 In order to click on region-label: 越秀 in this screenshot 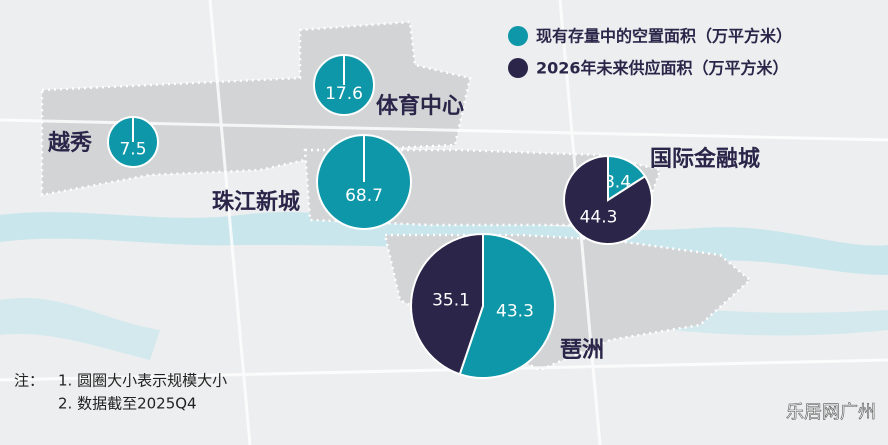, I will do `click(69, 143)`.